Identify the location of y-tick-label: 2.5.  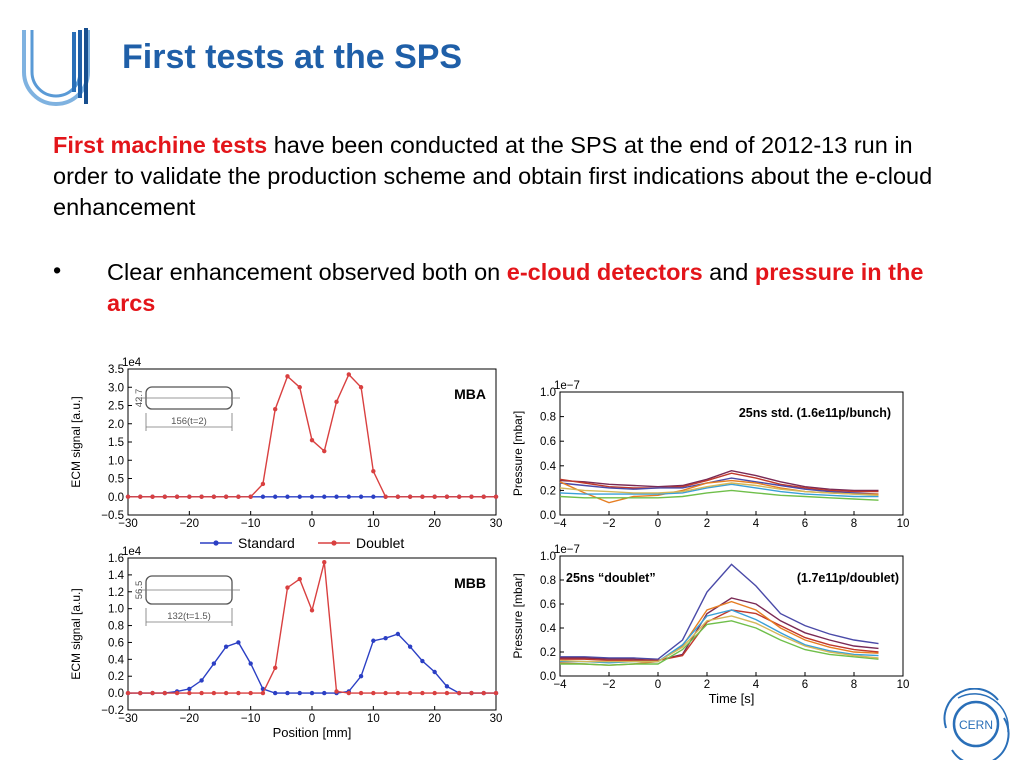
(116, 407).